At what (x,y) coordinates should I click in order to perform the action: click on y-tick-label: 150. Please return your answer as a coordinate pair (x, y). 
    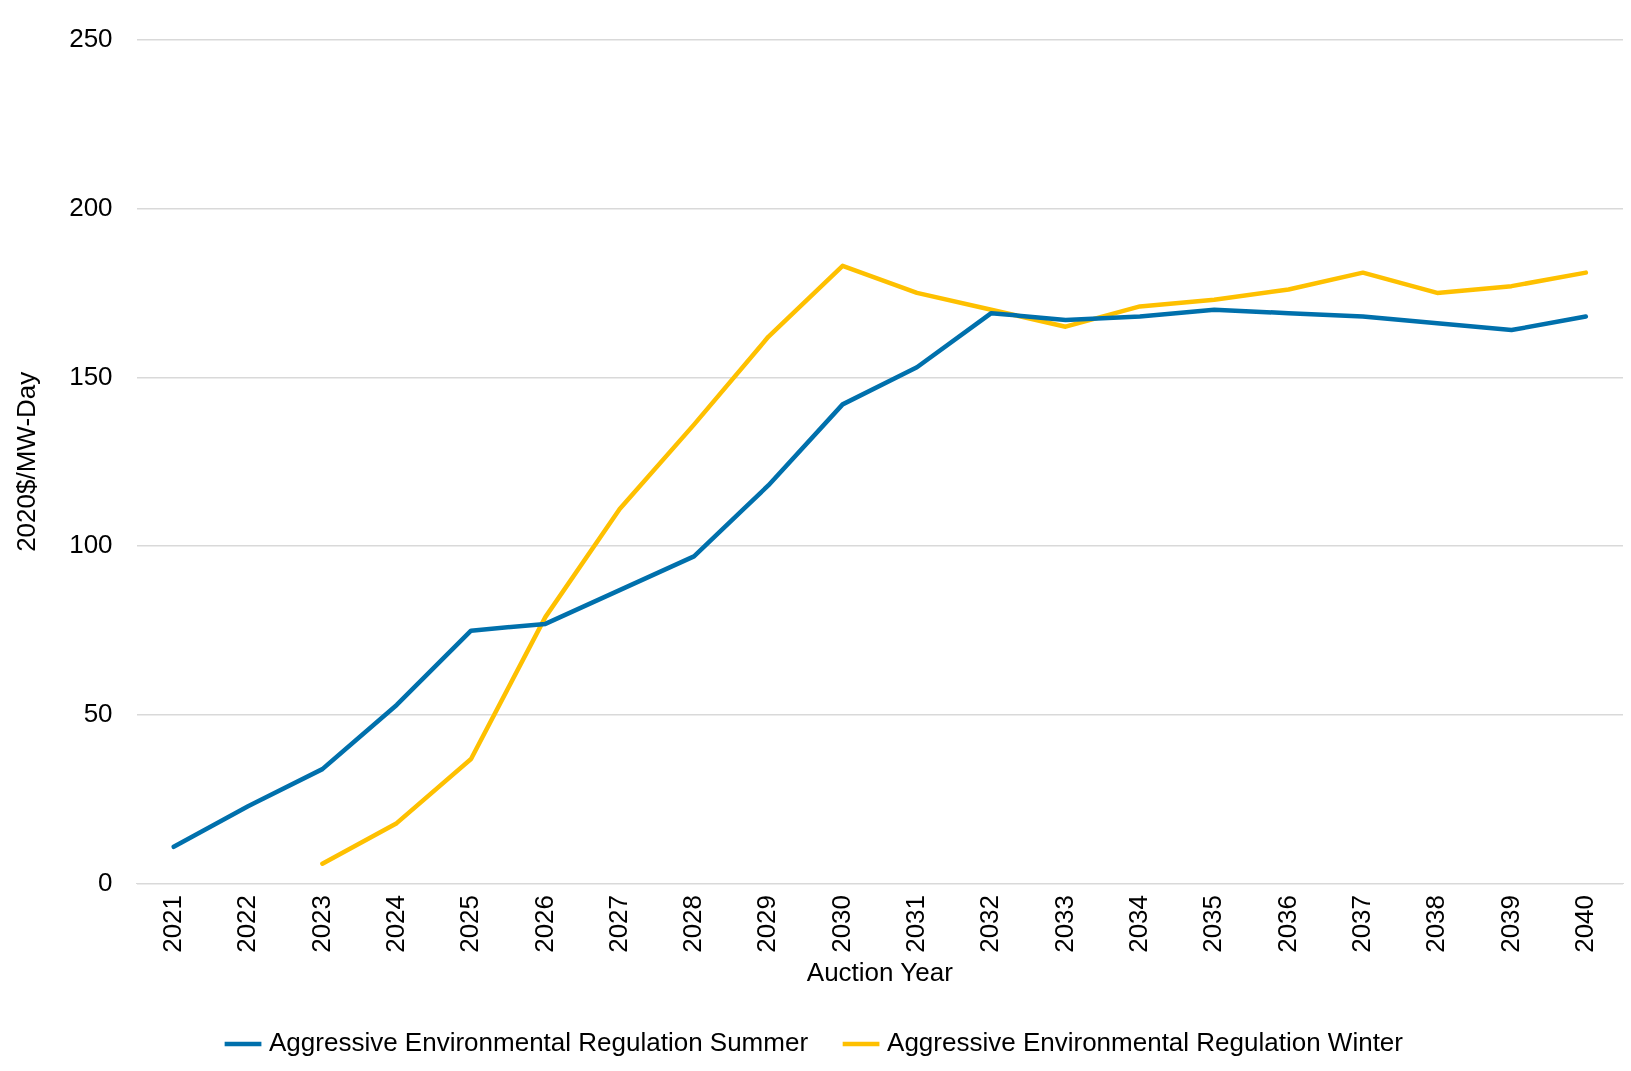
    Looking at the image, I should click on (91, 375).